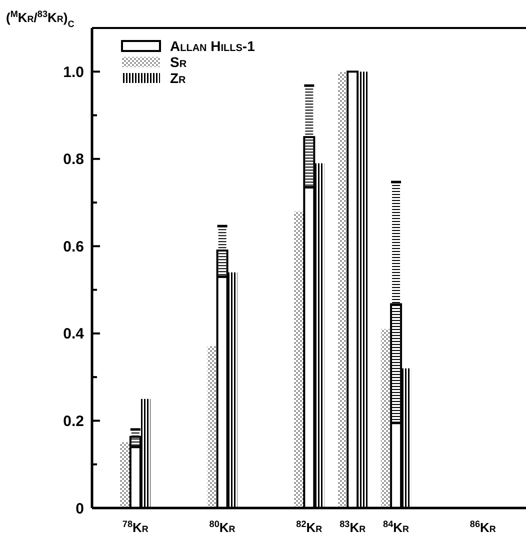 Image resolution: width=526 pixels, height=538 pixels. Describe the element at coordinates (309, 527) in the screenshot. I see `x-tick-label: $^{82}$Kr` at that location.